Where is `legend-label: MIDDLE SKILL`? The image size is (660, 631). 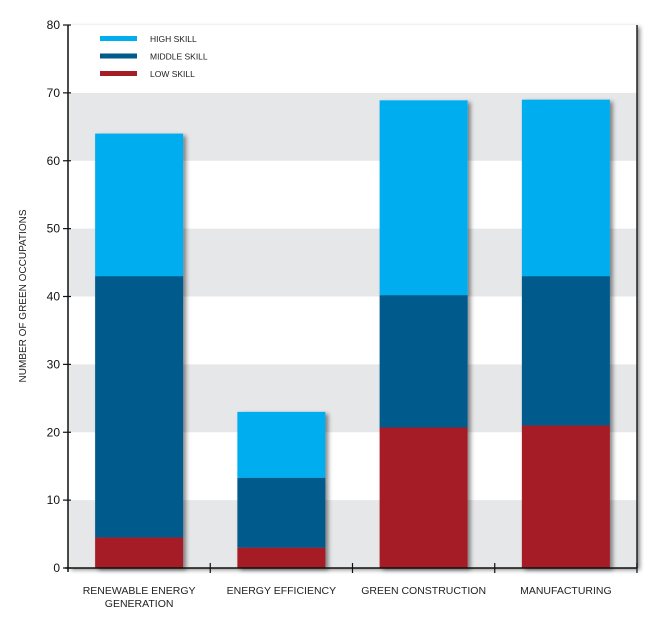
legend-label: MIDDLE SKILL is located at coordinates (179, 57).